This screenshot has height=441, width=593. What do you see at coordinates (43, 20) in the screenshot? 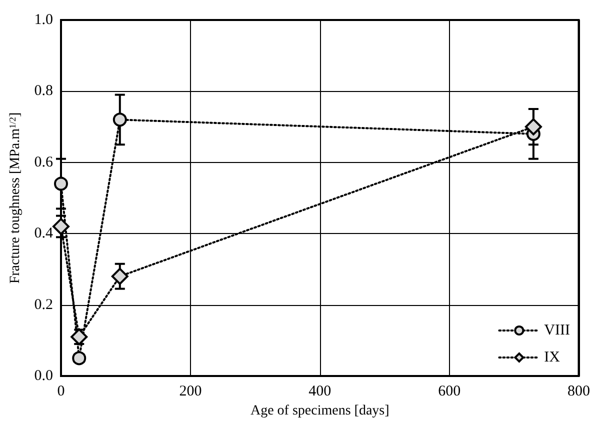
I see `y-tick-label: 1.0` at bounding box center [43, 20].